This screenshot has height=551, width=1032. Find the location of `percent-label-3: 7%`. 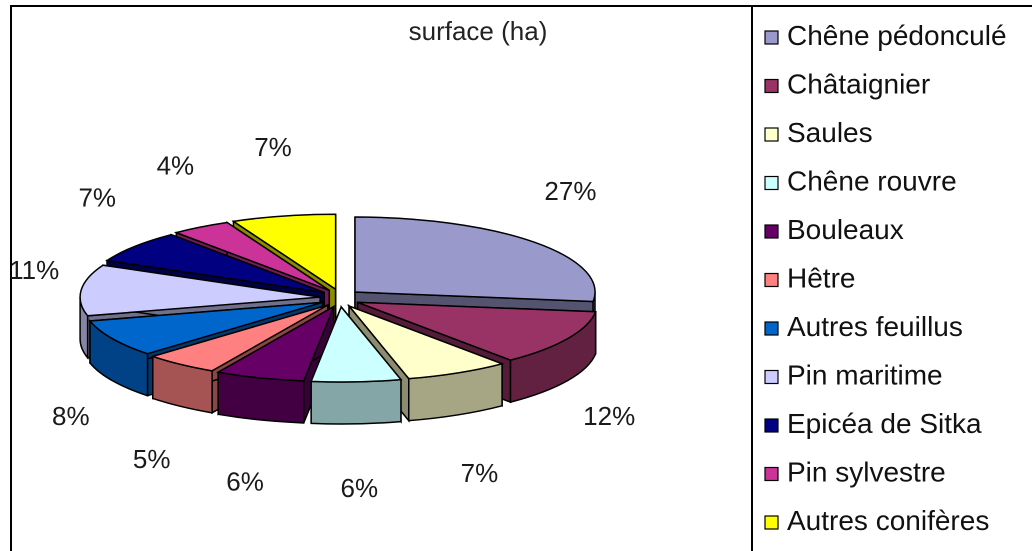

percent-label-3: 7% is located at coordinates (480, 473).